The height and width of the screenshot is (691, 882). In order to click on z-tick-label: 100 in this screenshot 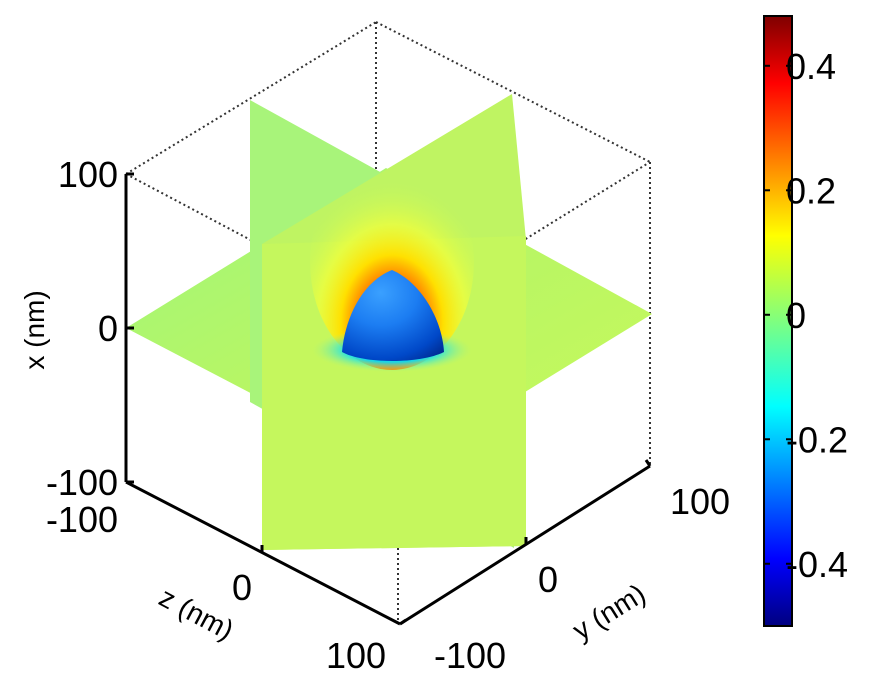, I will do `click(356, 655)`.